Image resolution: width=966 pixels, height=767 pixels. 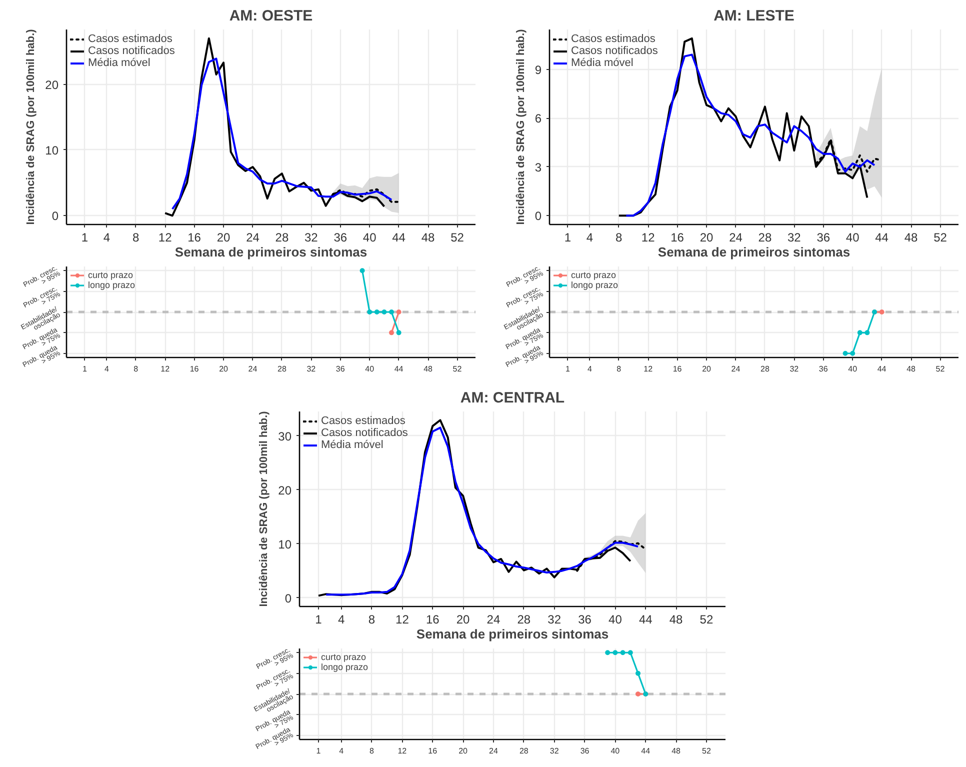 What do you see at coordinates (538, 119) in the screenshot?
I see `y-tick-label: 6` at bounding box center [538, 119].